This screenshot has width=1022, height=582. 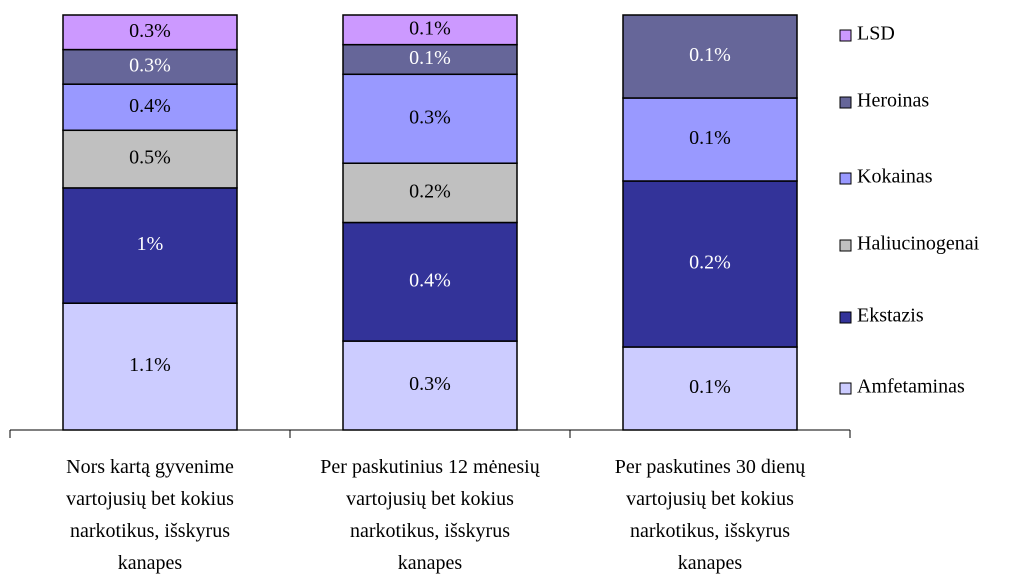 I want to click on legend-label: Amfetaminas, so click(x=911, y=387).